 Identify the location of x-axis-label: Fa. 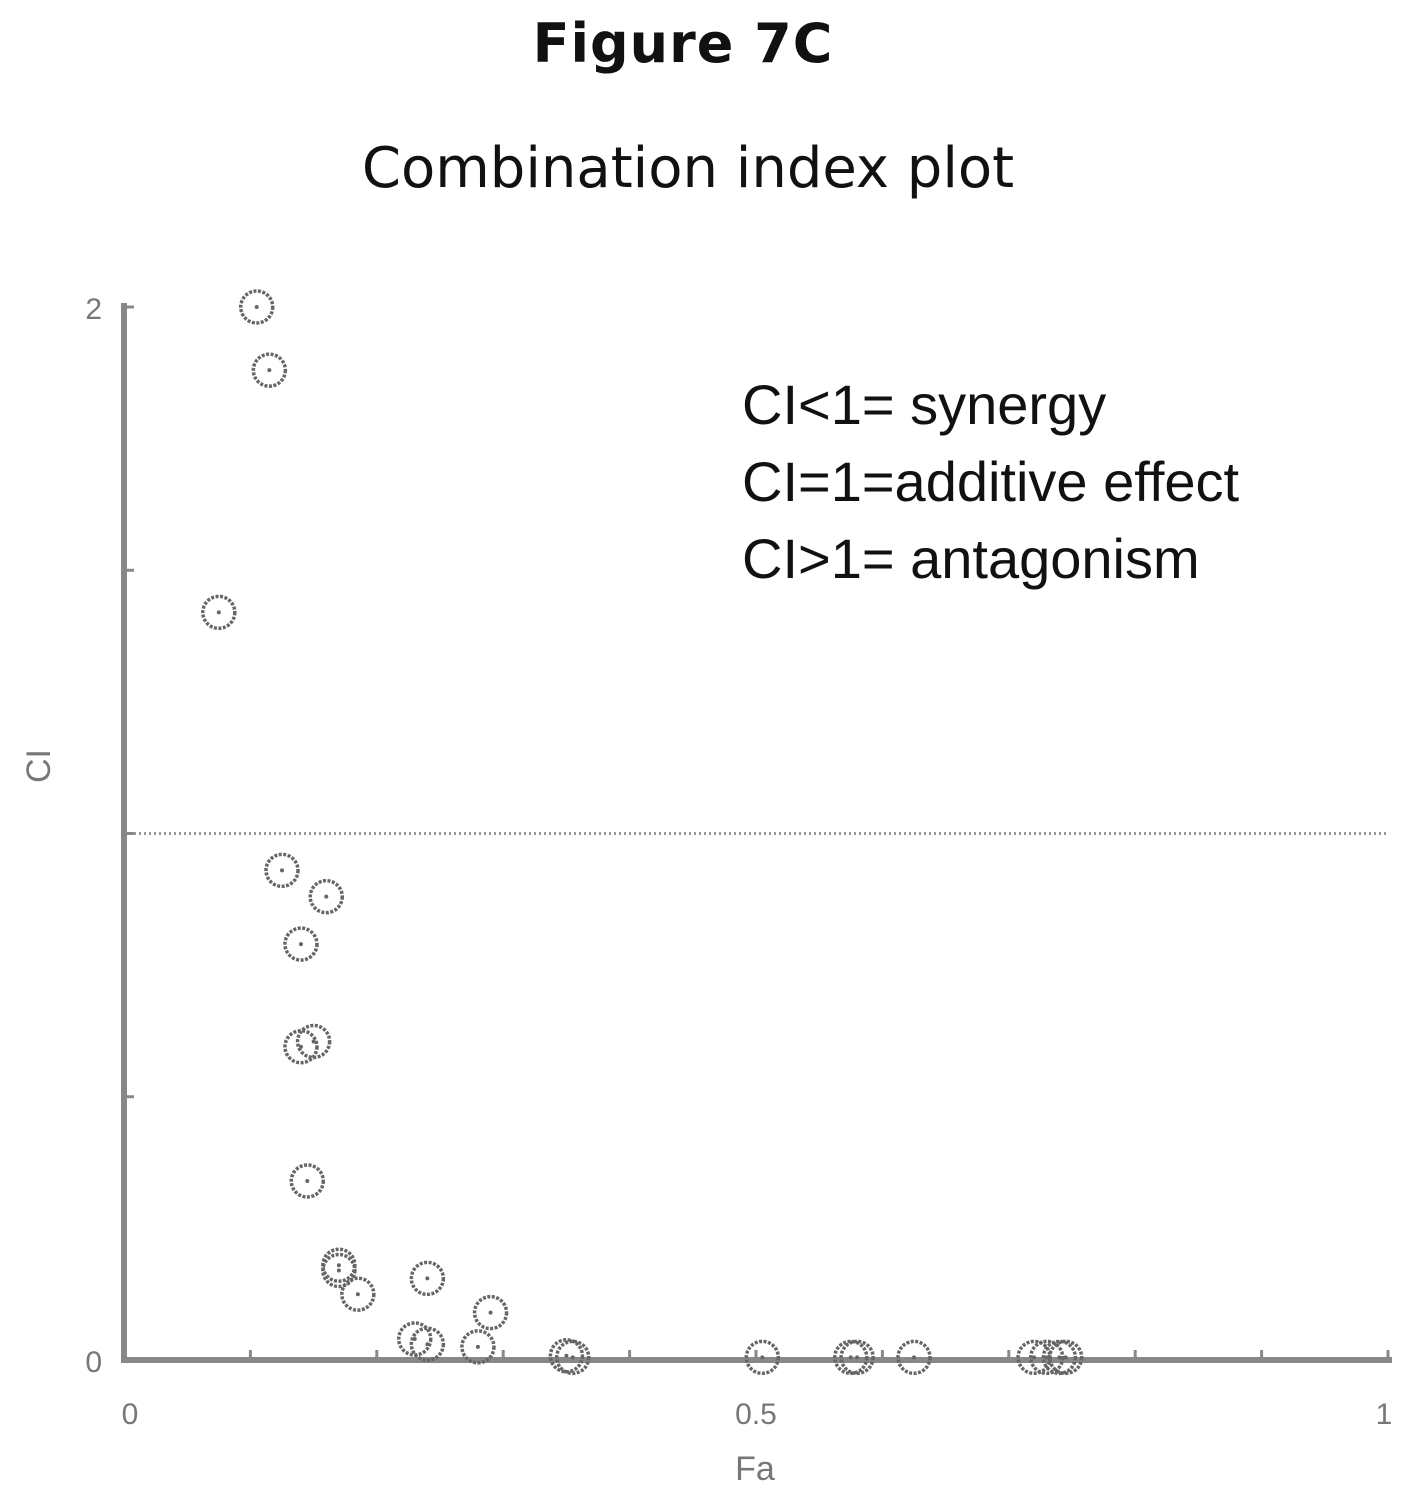
(755, 1469).